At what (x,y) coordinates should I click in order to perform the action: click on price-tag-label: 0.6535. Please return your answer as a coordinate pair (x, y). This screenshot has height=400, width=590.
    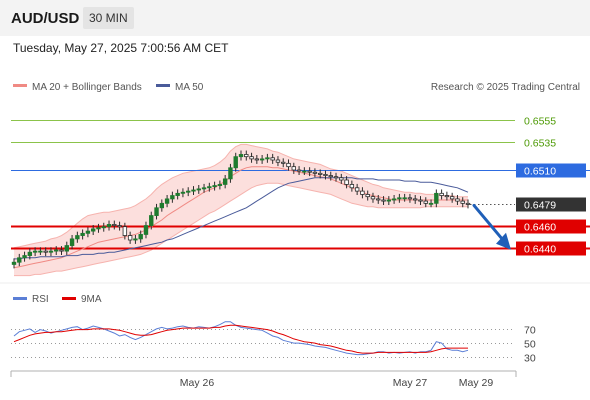
    Looking at the image, I should click on (540, 144).